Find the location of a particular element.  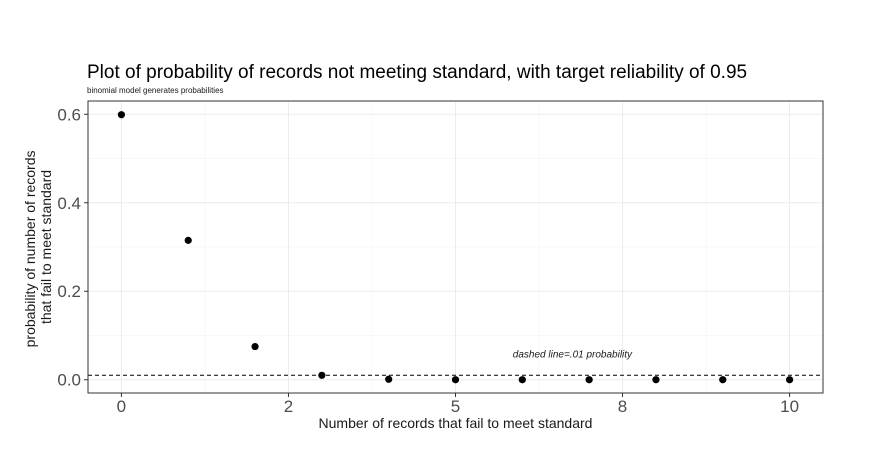

y-tick-label: 0.4 is located at coordinates (69, 203).